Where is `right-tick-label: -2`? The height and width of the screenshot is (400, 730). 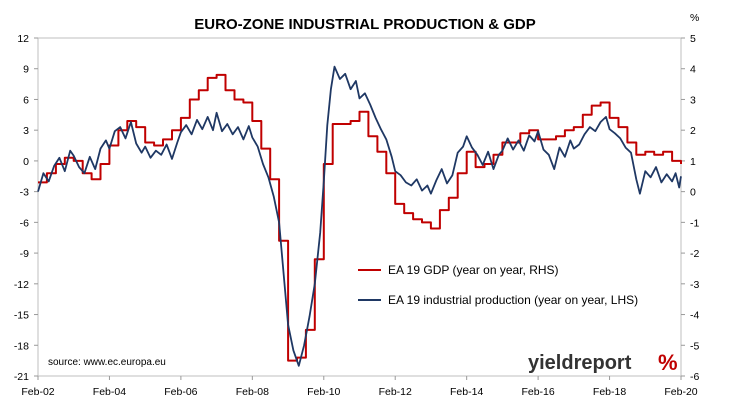 right-tick-label: -2 is located at coordinates (694, 254).